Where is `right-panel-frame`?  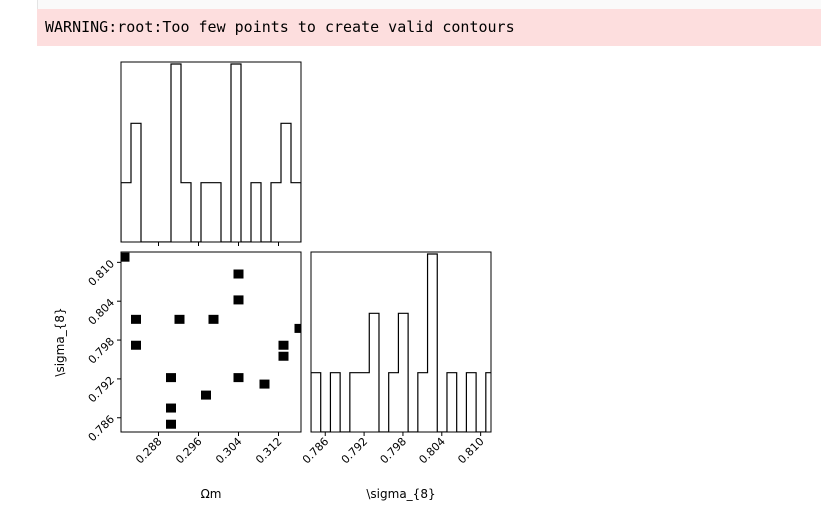
right-panel-frame is located at coordinates (401, 342).